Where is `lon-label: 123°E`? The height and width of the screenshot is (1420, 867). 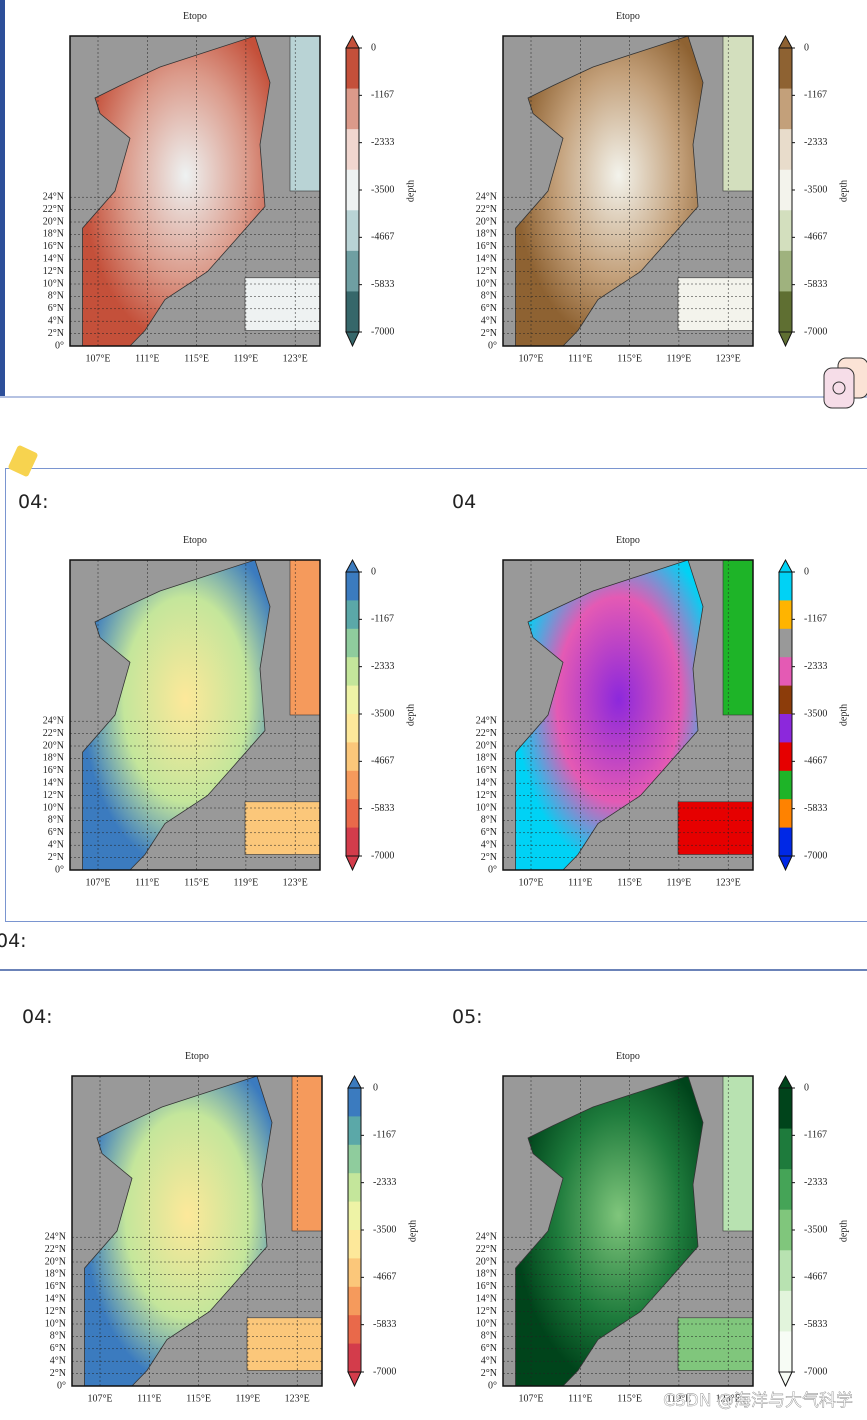 lon-label: 123°E is located at coordinates (297, 1398).